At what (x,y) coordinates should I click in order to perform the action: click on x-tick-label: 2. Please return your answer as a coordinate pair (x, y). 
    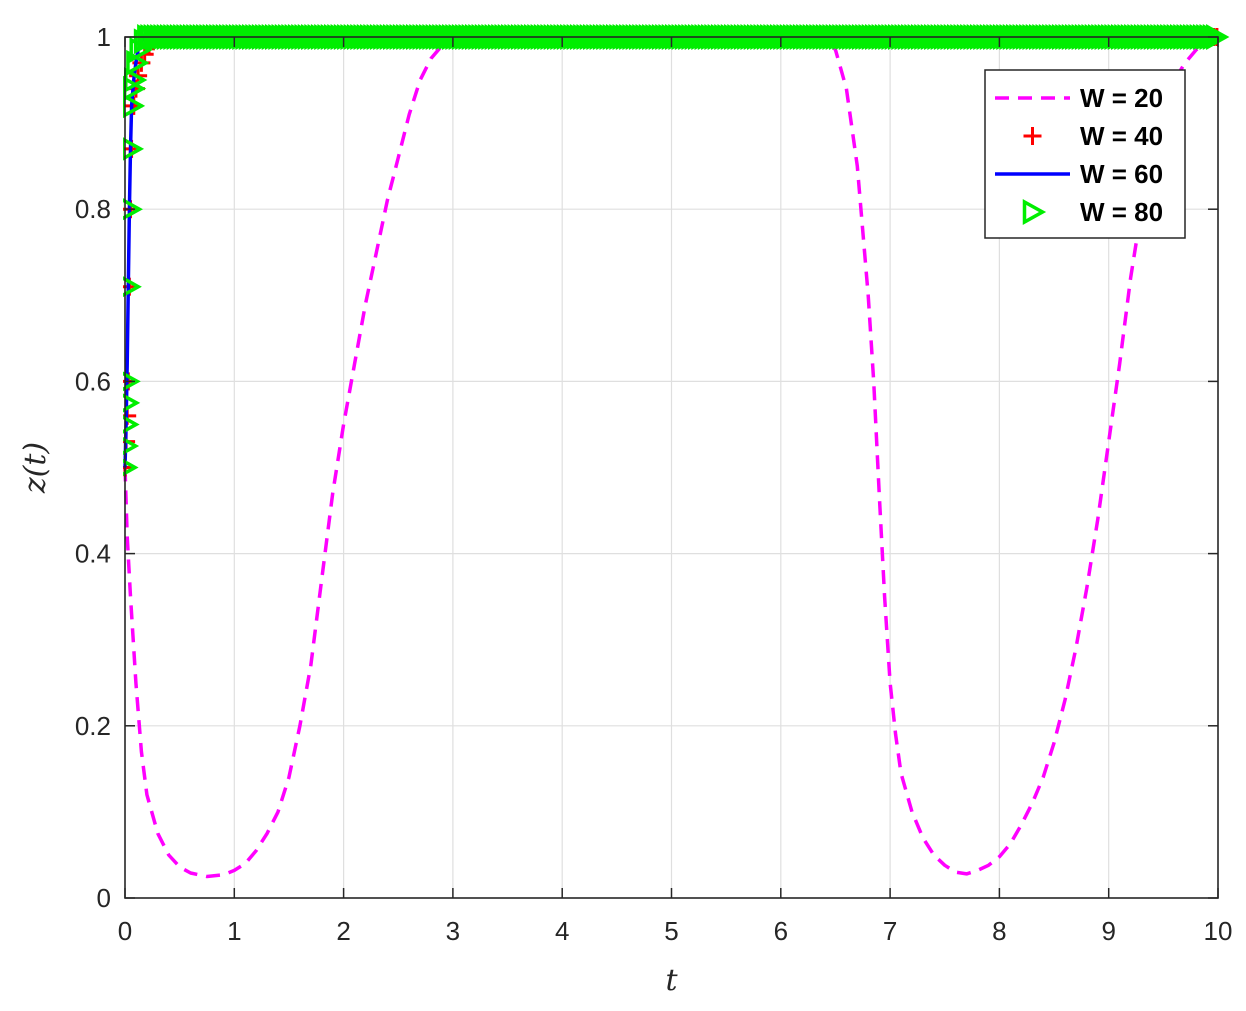
    Looking at the image, I should click on (343, 931).